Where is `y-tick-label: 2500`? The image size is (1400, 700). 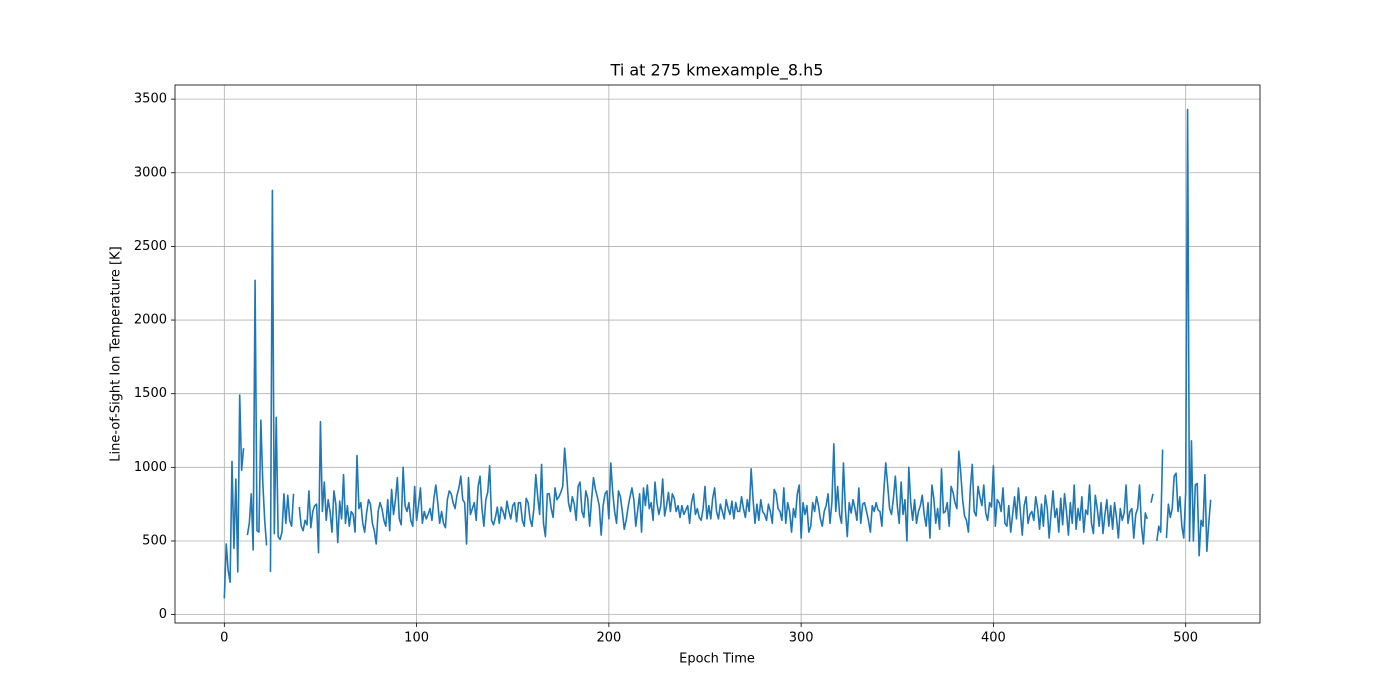 y-tick-label: 2500 is located at coordinates (150, 246).